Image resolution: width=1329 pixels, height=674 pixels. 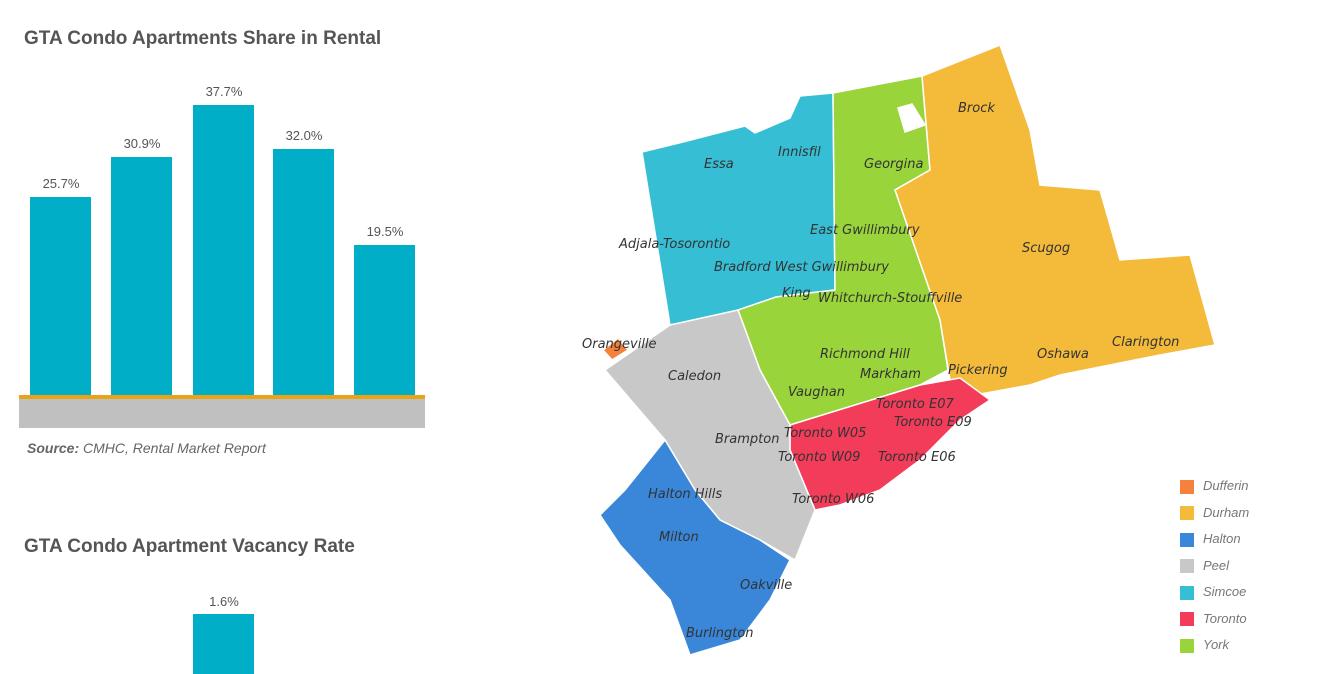 I want to click on map-label: Toronto W09, so click(x=819, y=457).